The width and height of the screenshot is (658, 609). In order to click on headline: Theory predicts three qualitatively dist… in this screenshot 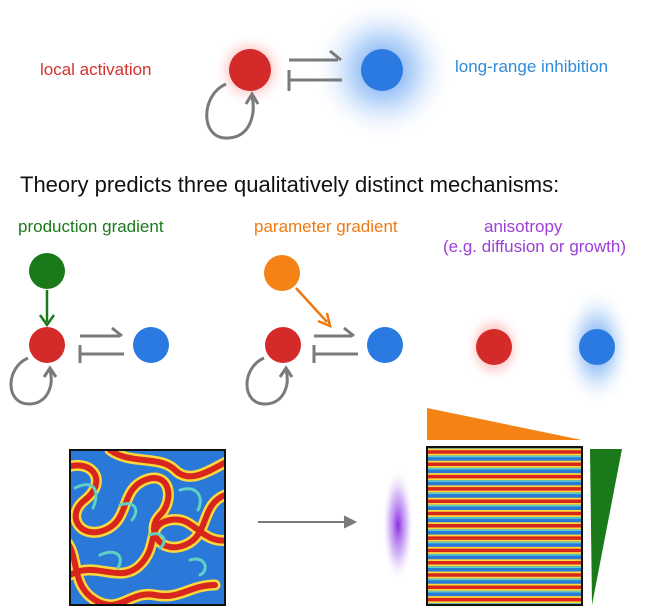, I will do `click(290, 184)`.